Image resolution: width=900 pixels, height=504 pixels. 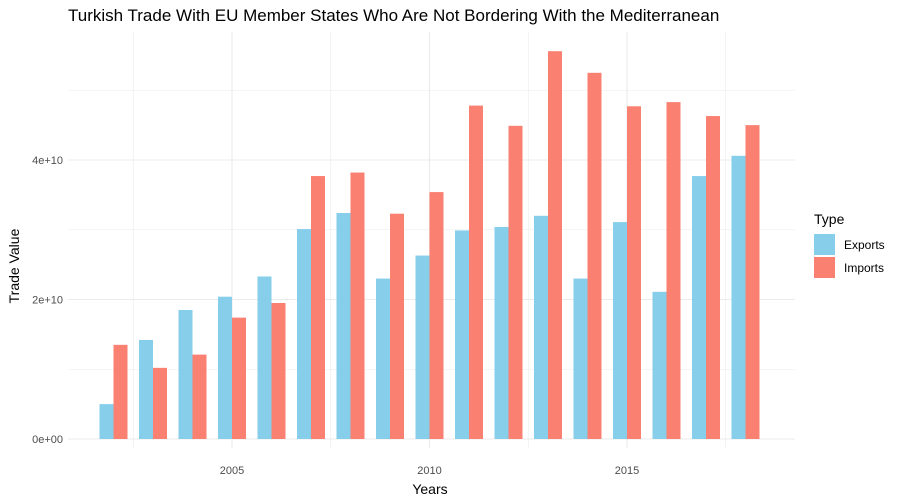 I want to click on bar-imports-2013, so click(x=555, y=245).